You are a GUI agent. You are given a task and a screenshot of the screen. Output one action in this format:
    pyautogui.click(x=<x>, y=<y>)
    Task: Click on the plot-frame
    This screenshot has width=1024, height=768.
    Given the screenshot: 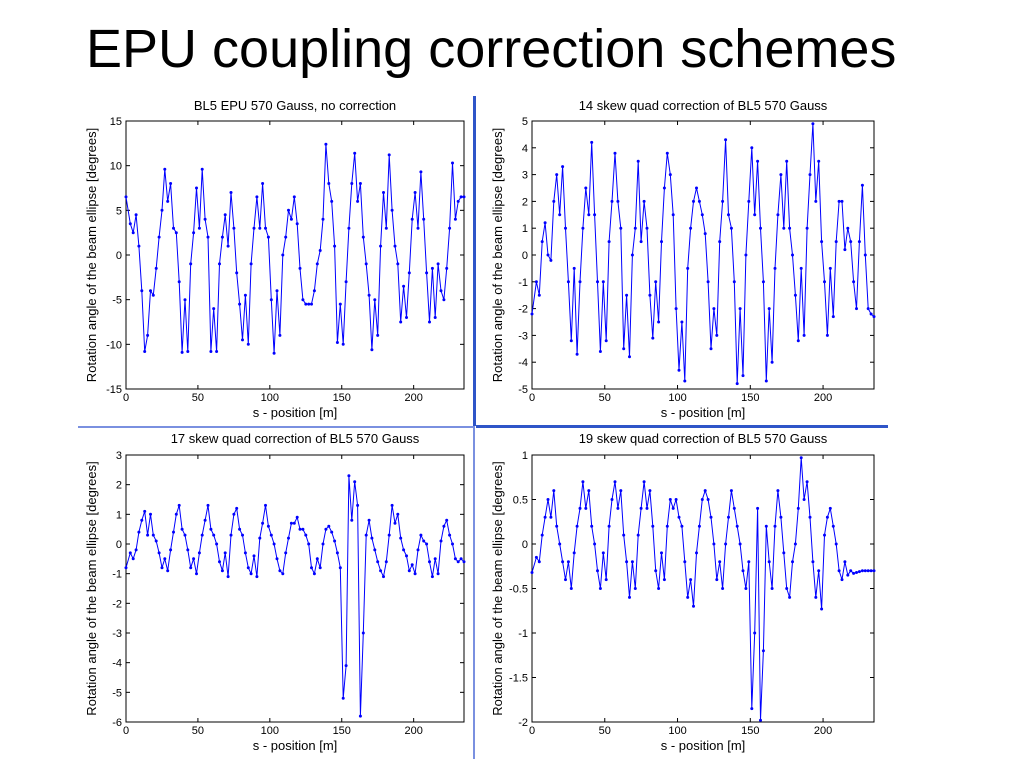 What is the action you would take?
    pyautogui.click(x=295, y=255)
    